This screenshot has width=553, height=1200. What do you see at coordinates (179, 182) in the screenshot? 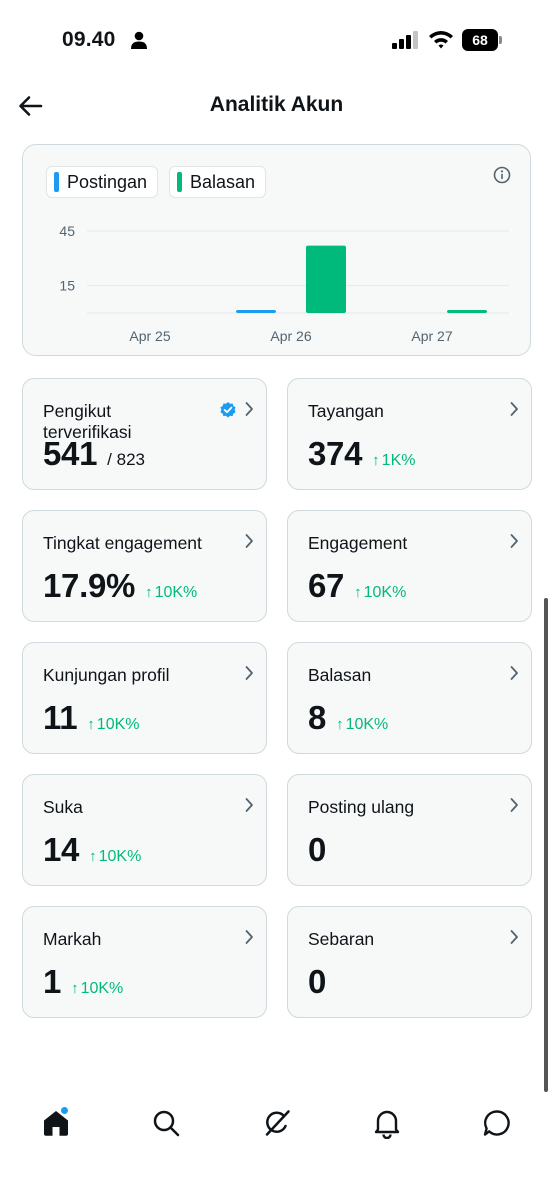
I see `legend-swatch-balasan` at bounding box center [179, 182].